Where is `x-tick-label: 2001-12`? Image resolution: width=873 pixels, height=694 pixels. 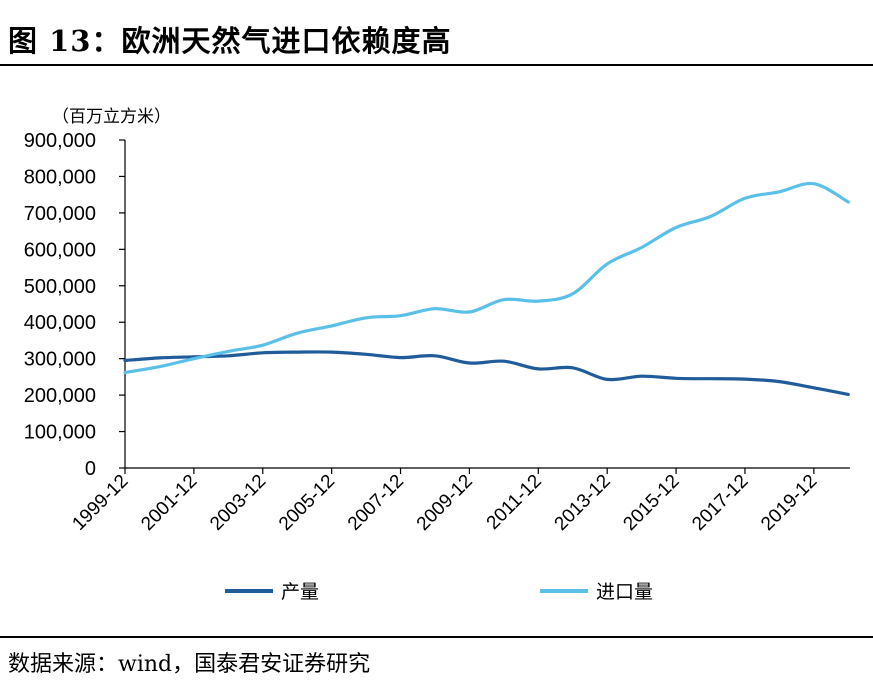 x-tick-label: 2001-12 is located at coordinates (169, 503).